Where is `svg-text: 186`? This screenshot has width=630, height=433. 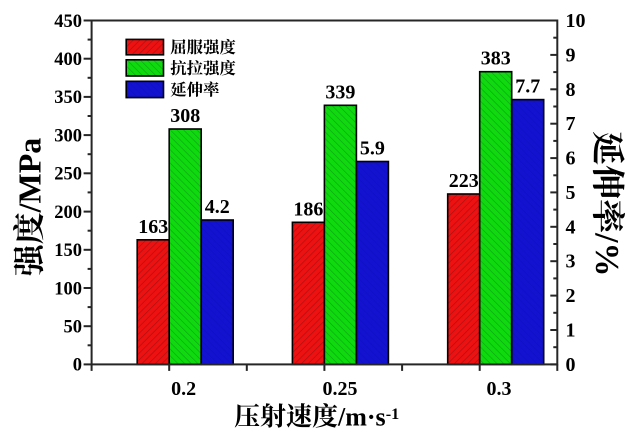
svg-text: 186 is located at coordinates (308, 209).